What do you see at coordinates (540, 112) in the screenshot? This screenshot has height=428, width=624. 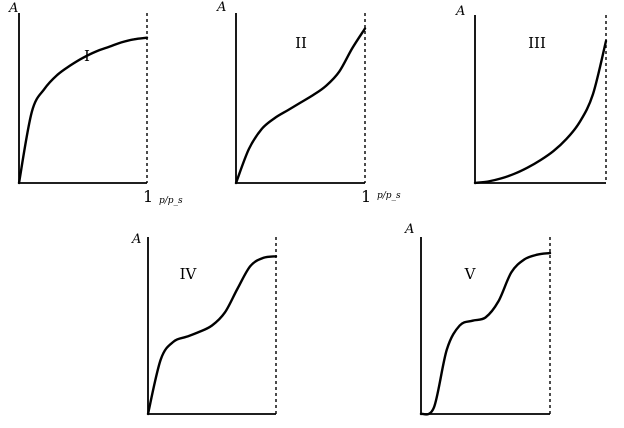 I see `panel-3-isotherm-curve` at bounding box center [540, 112].